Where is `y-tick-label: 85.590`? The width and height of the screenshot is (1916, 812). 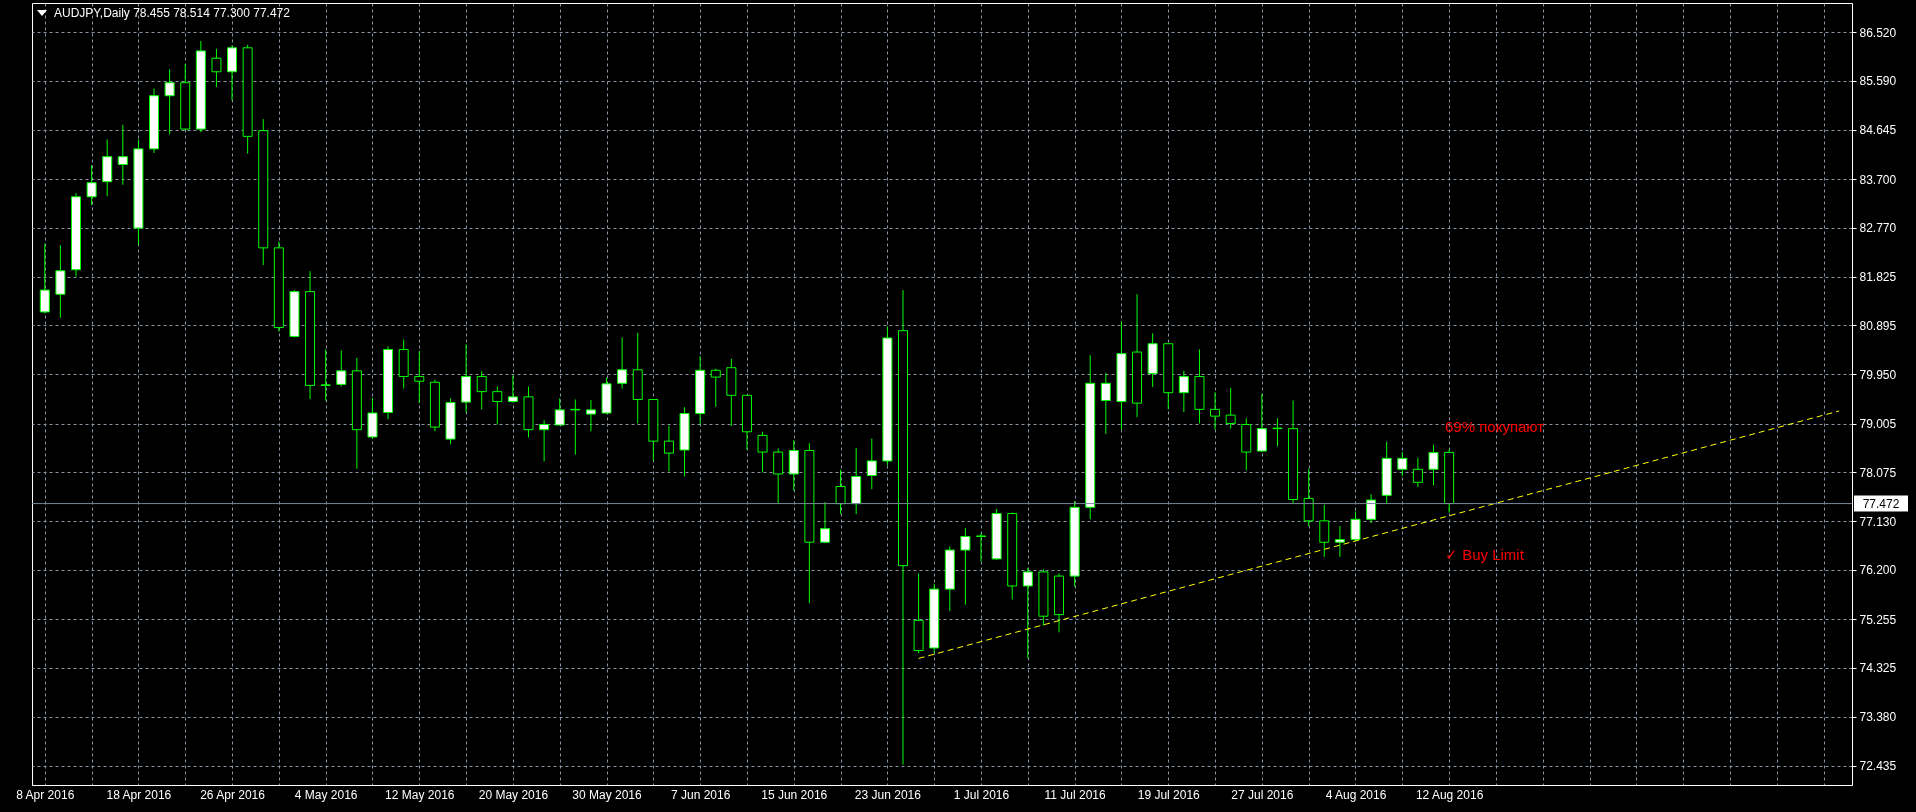
y-tick-label: 85.590 is located at coordinates (1878, 81).